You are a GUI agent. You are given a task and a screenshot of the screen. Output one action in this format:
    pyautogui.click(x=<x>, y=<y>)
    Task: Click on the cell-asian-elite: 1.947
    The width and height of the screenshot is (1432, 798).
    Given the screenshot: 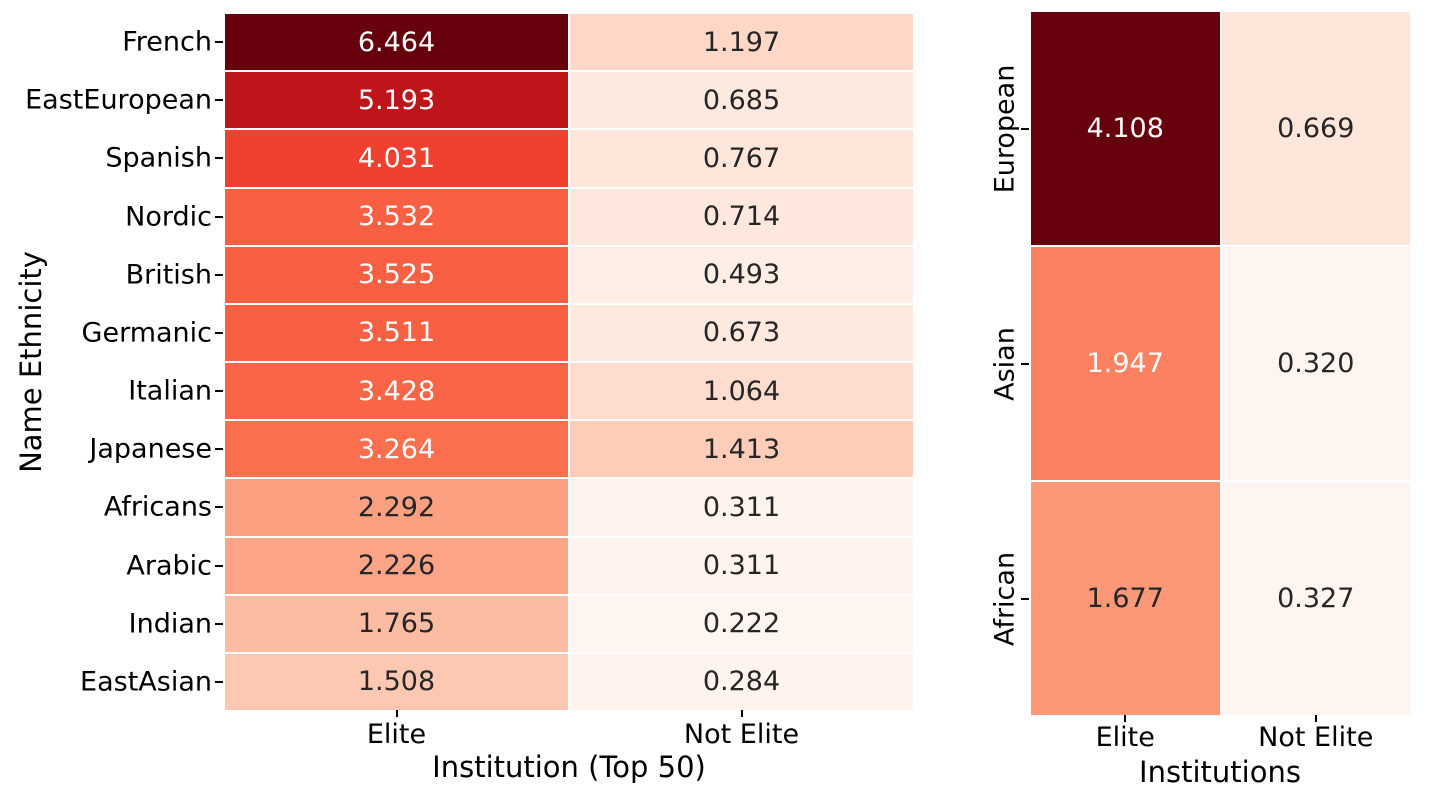 What is the action you would take?
    pyautogui.click(x=1125, y=363)
    